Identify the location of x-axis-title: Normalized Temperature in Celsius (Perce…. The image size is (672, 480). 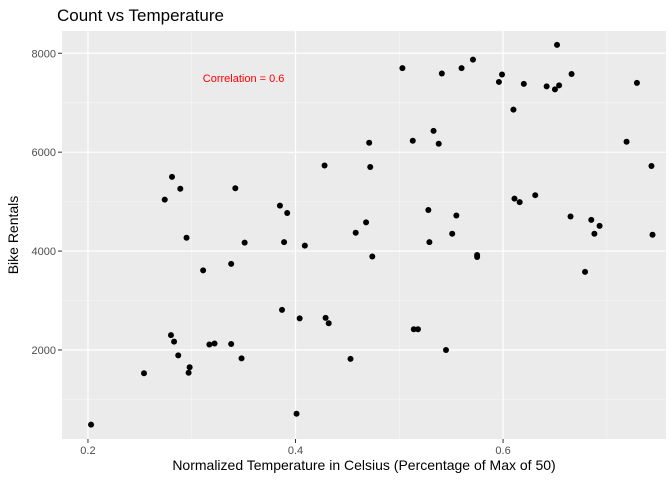
(363, 465).